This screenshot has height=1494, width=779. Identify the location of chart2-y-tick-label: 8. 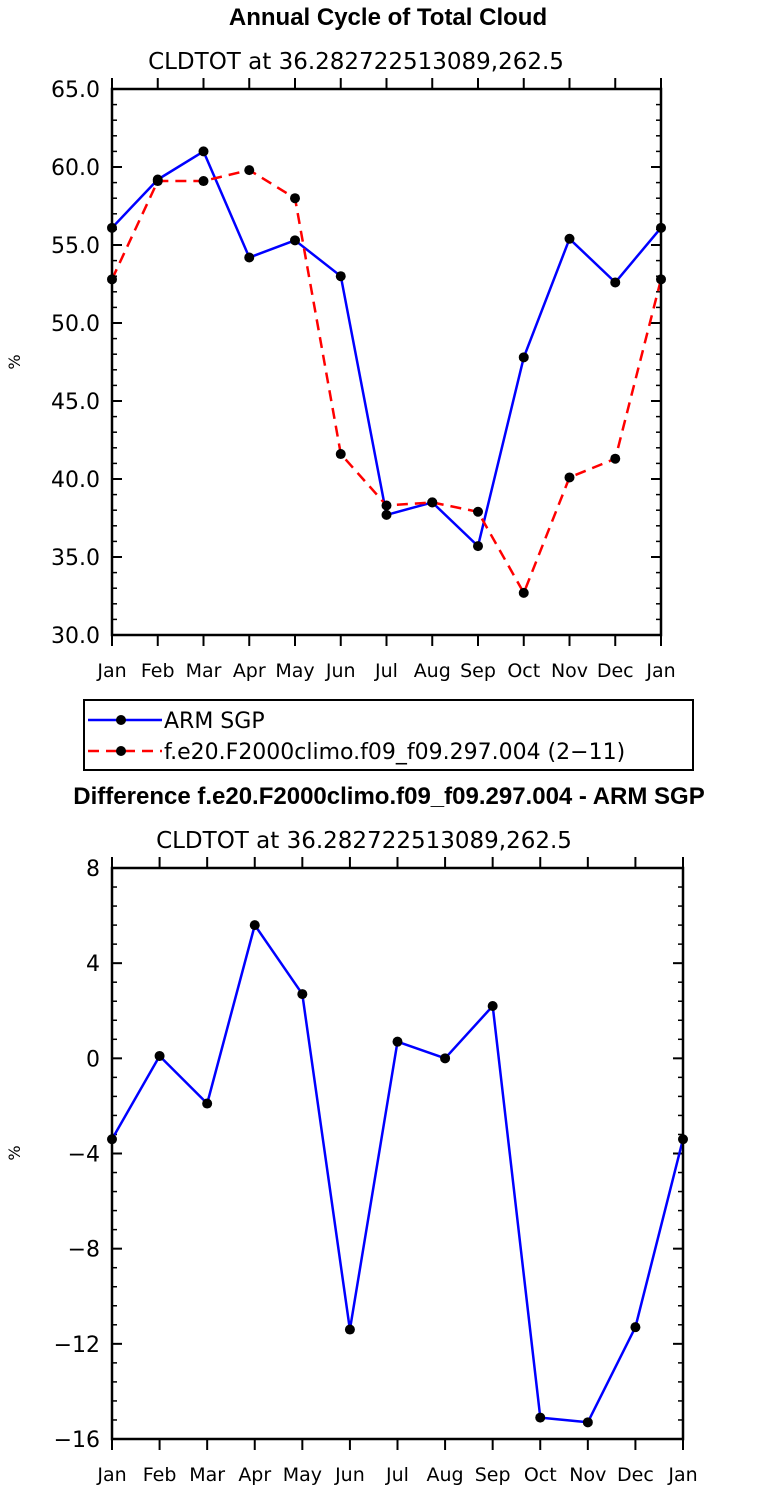
(93, 869).